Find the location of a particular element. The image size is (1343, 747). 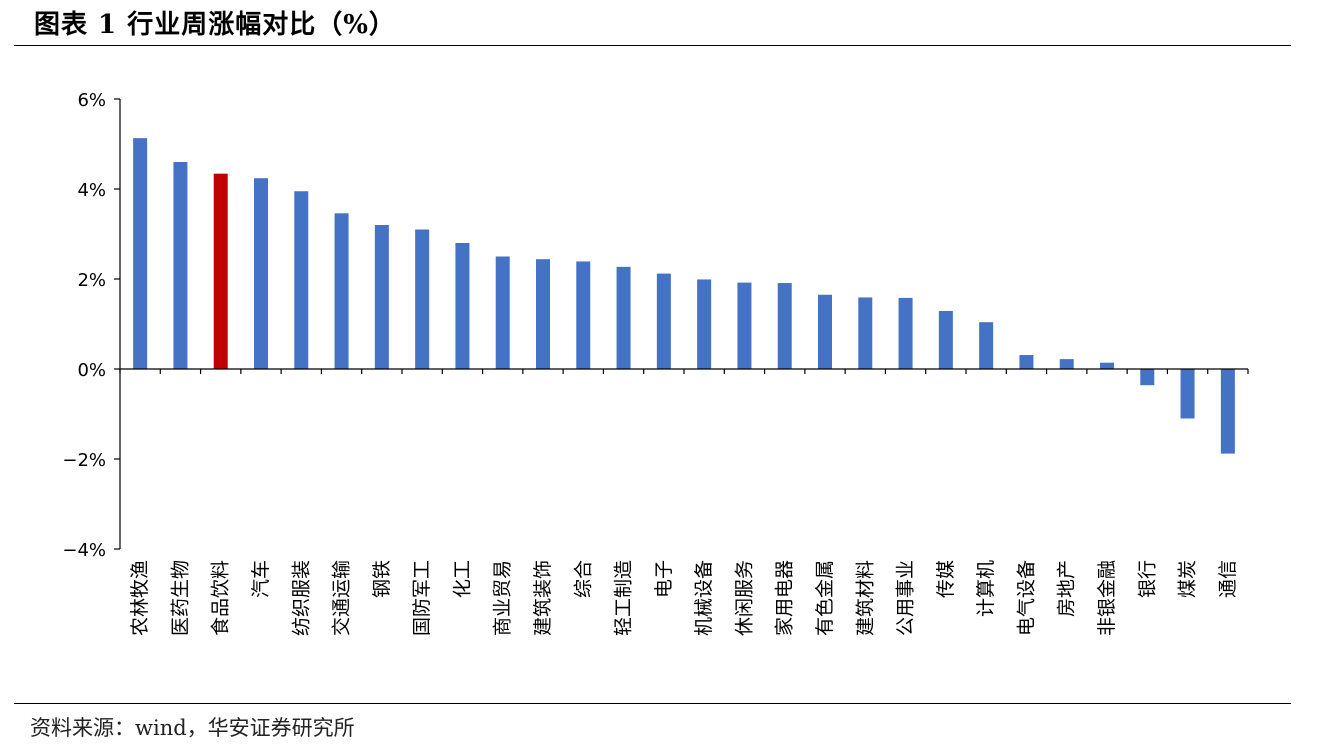

category-label: 建筑装饰 is located at coordinates (543, 598).